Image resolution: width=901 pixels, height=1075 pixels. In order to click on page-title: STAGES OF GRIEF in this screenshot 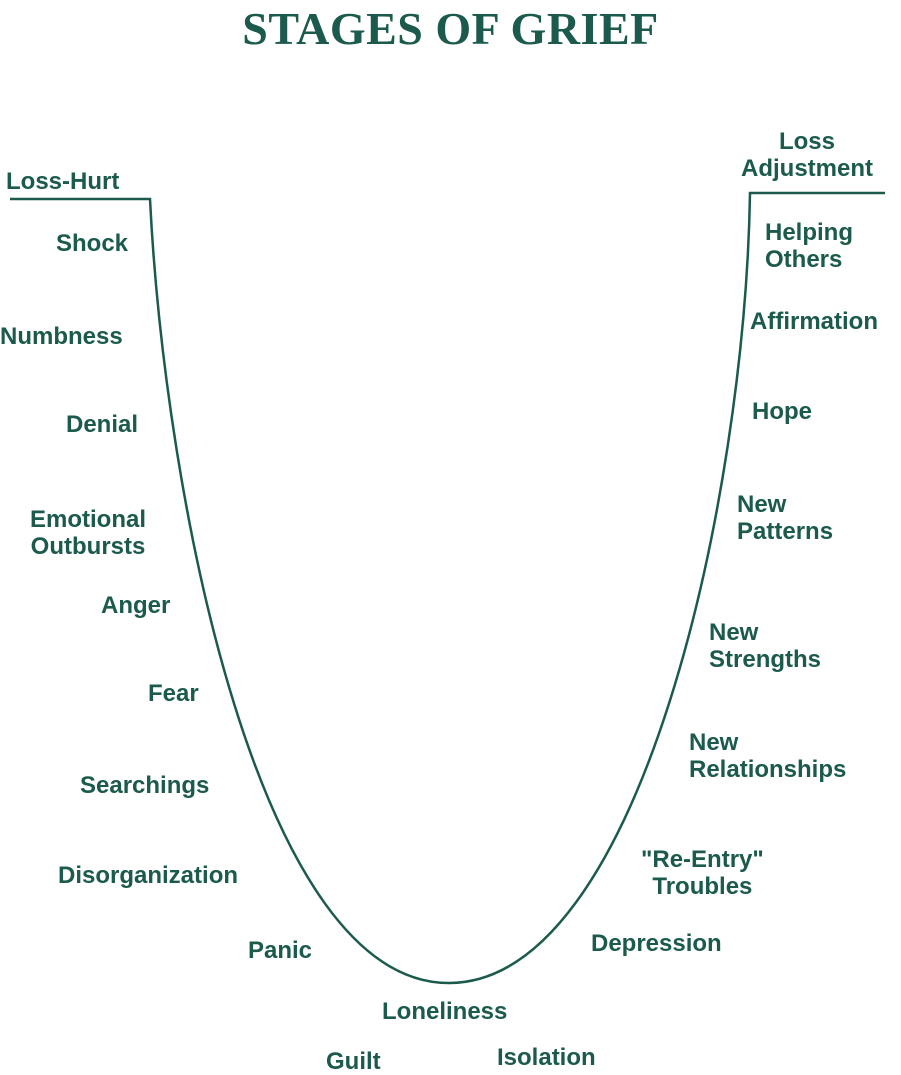, I will do `click(450, 28)`.